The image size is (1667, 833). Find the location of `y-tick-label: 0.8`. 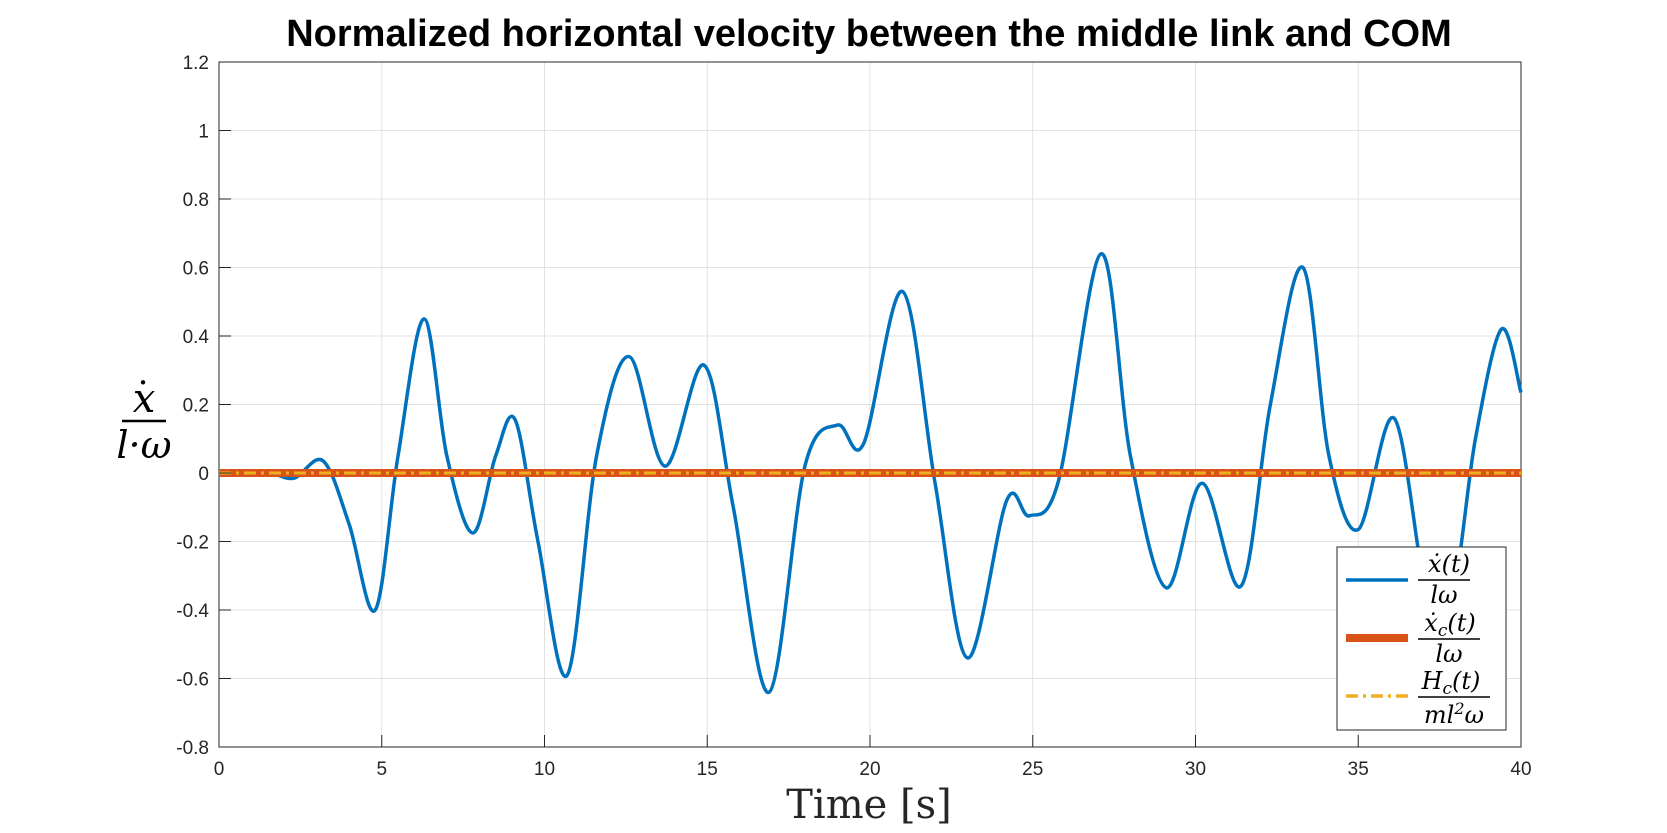

y-tick-label: 0.8 is located at coordinates (196, 200).